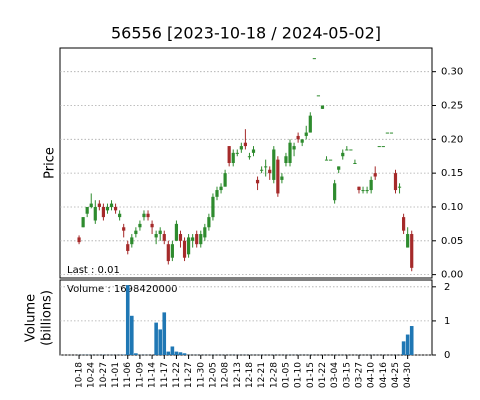 The height and width of the screenshot is (400, 480). What do you see at coordinates (311, 375) in the screenshot?
I see `x-tick-label: 01-15` at bounding box center [311, 375].